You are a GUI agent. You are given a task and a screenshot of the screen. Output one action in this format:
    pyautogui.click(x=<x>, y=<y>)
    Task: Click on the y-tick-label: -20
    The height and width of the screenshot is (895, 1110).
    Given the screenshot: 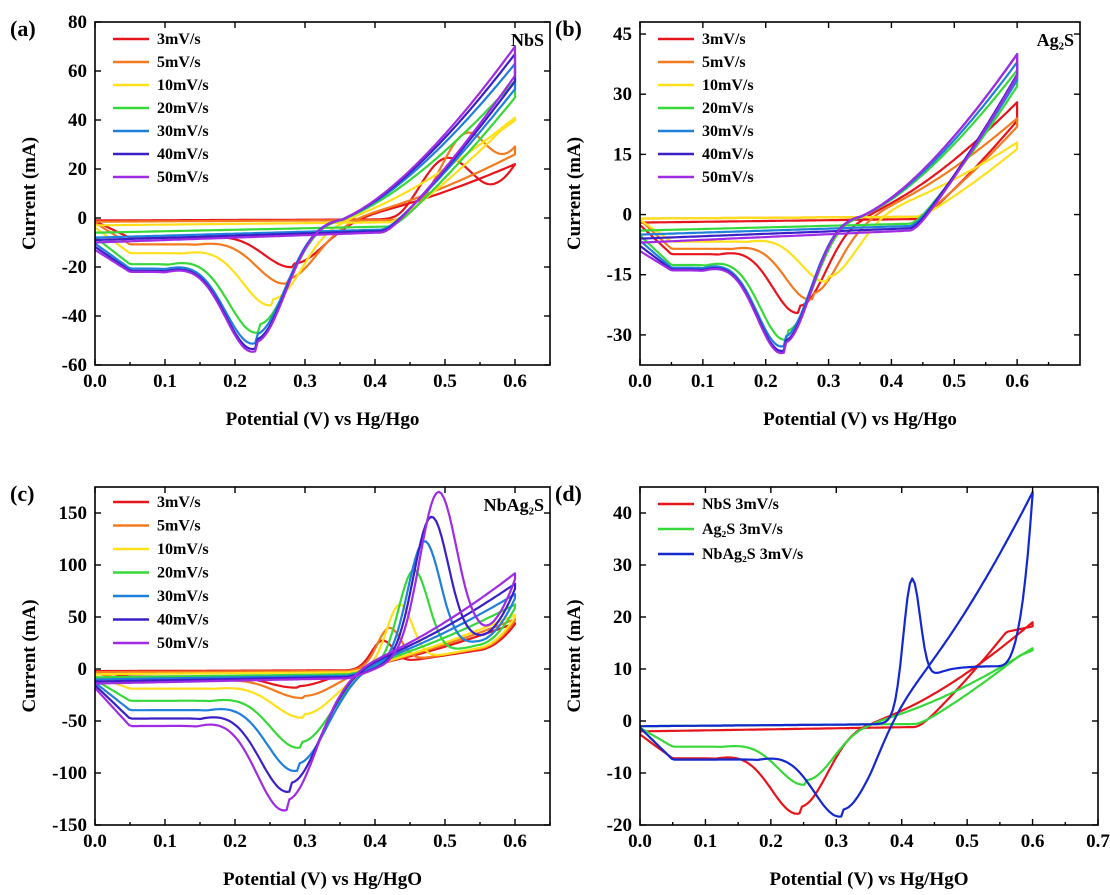 What is the action you would take?
    pyautogui.click(x=74, y=267)
    